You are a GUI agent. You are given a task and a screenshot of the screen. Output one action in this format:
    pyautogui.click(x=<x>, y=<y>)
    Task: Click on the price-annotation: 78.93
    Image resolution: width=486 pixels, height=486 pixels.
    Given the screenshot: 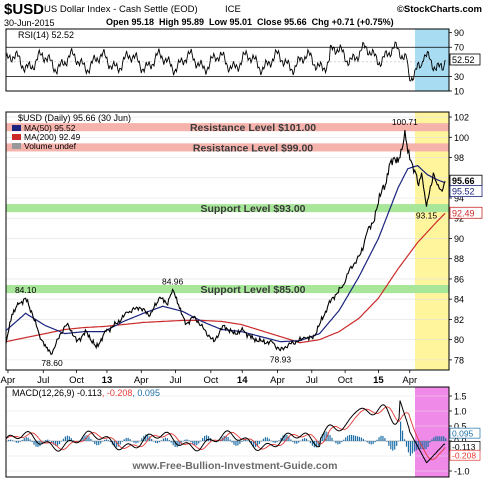 What is the action you would take?
    pyautogui.click(x=281, y=359)
    